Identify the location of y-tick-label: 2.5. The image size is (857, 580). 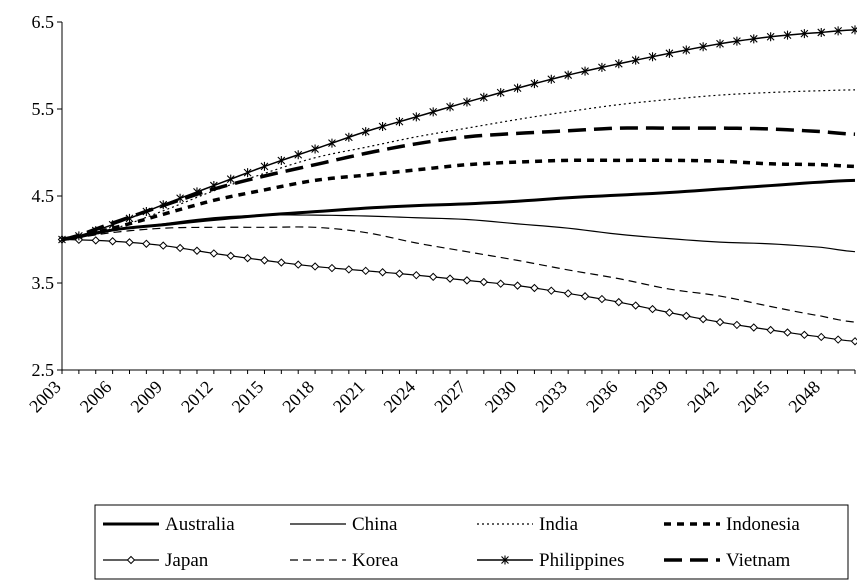
(43, 370).